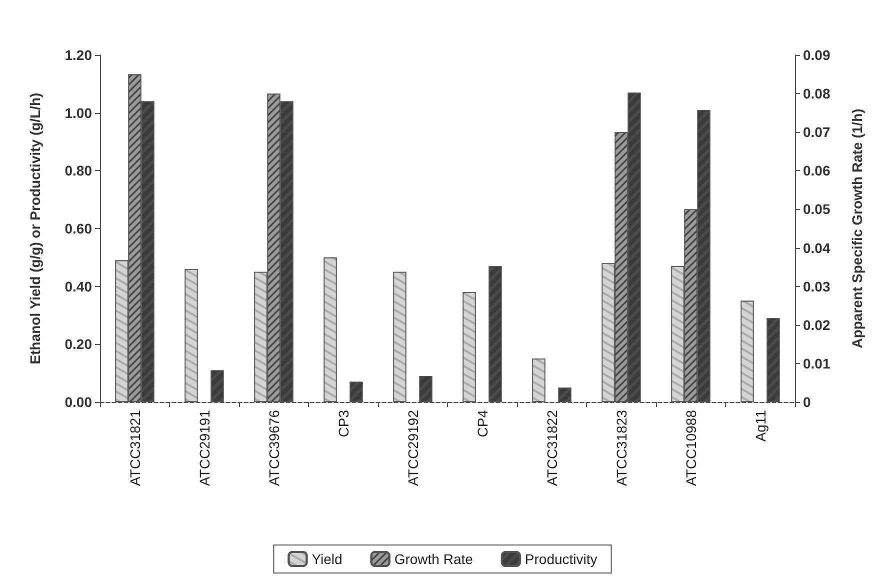 Image resolution: width=885 pixels, height=581 pixels. Describe the element at coordinates (204, 448) in the screenshot. I see `x-tick-label: ATCC29191` at that location.